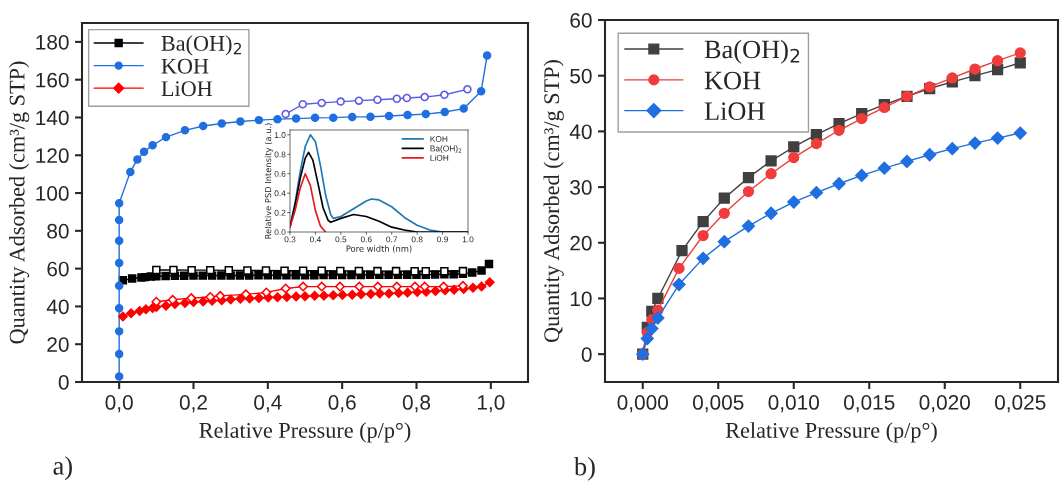  What do you see at coordinates (52, 118) in the screenshot?
I see `y-tick-label: 140` at bounding box center [52, 118].